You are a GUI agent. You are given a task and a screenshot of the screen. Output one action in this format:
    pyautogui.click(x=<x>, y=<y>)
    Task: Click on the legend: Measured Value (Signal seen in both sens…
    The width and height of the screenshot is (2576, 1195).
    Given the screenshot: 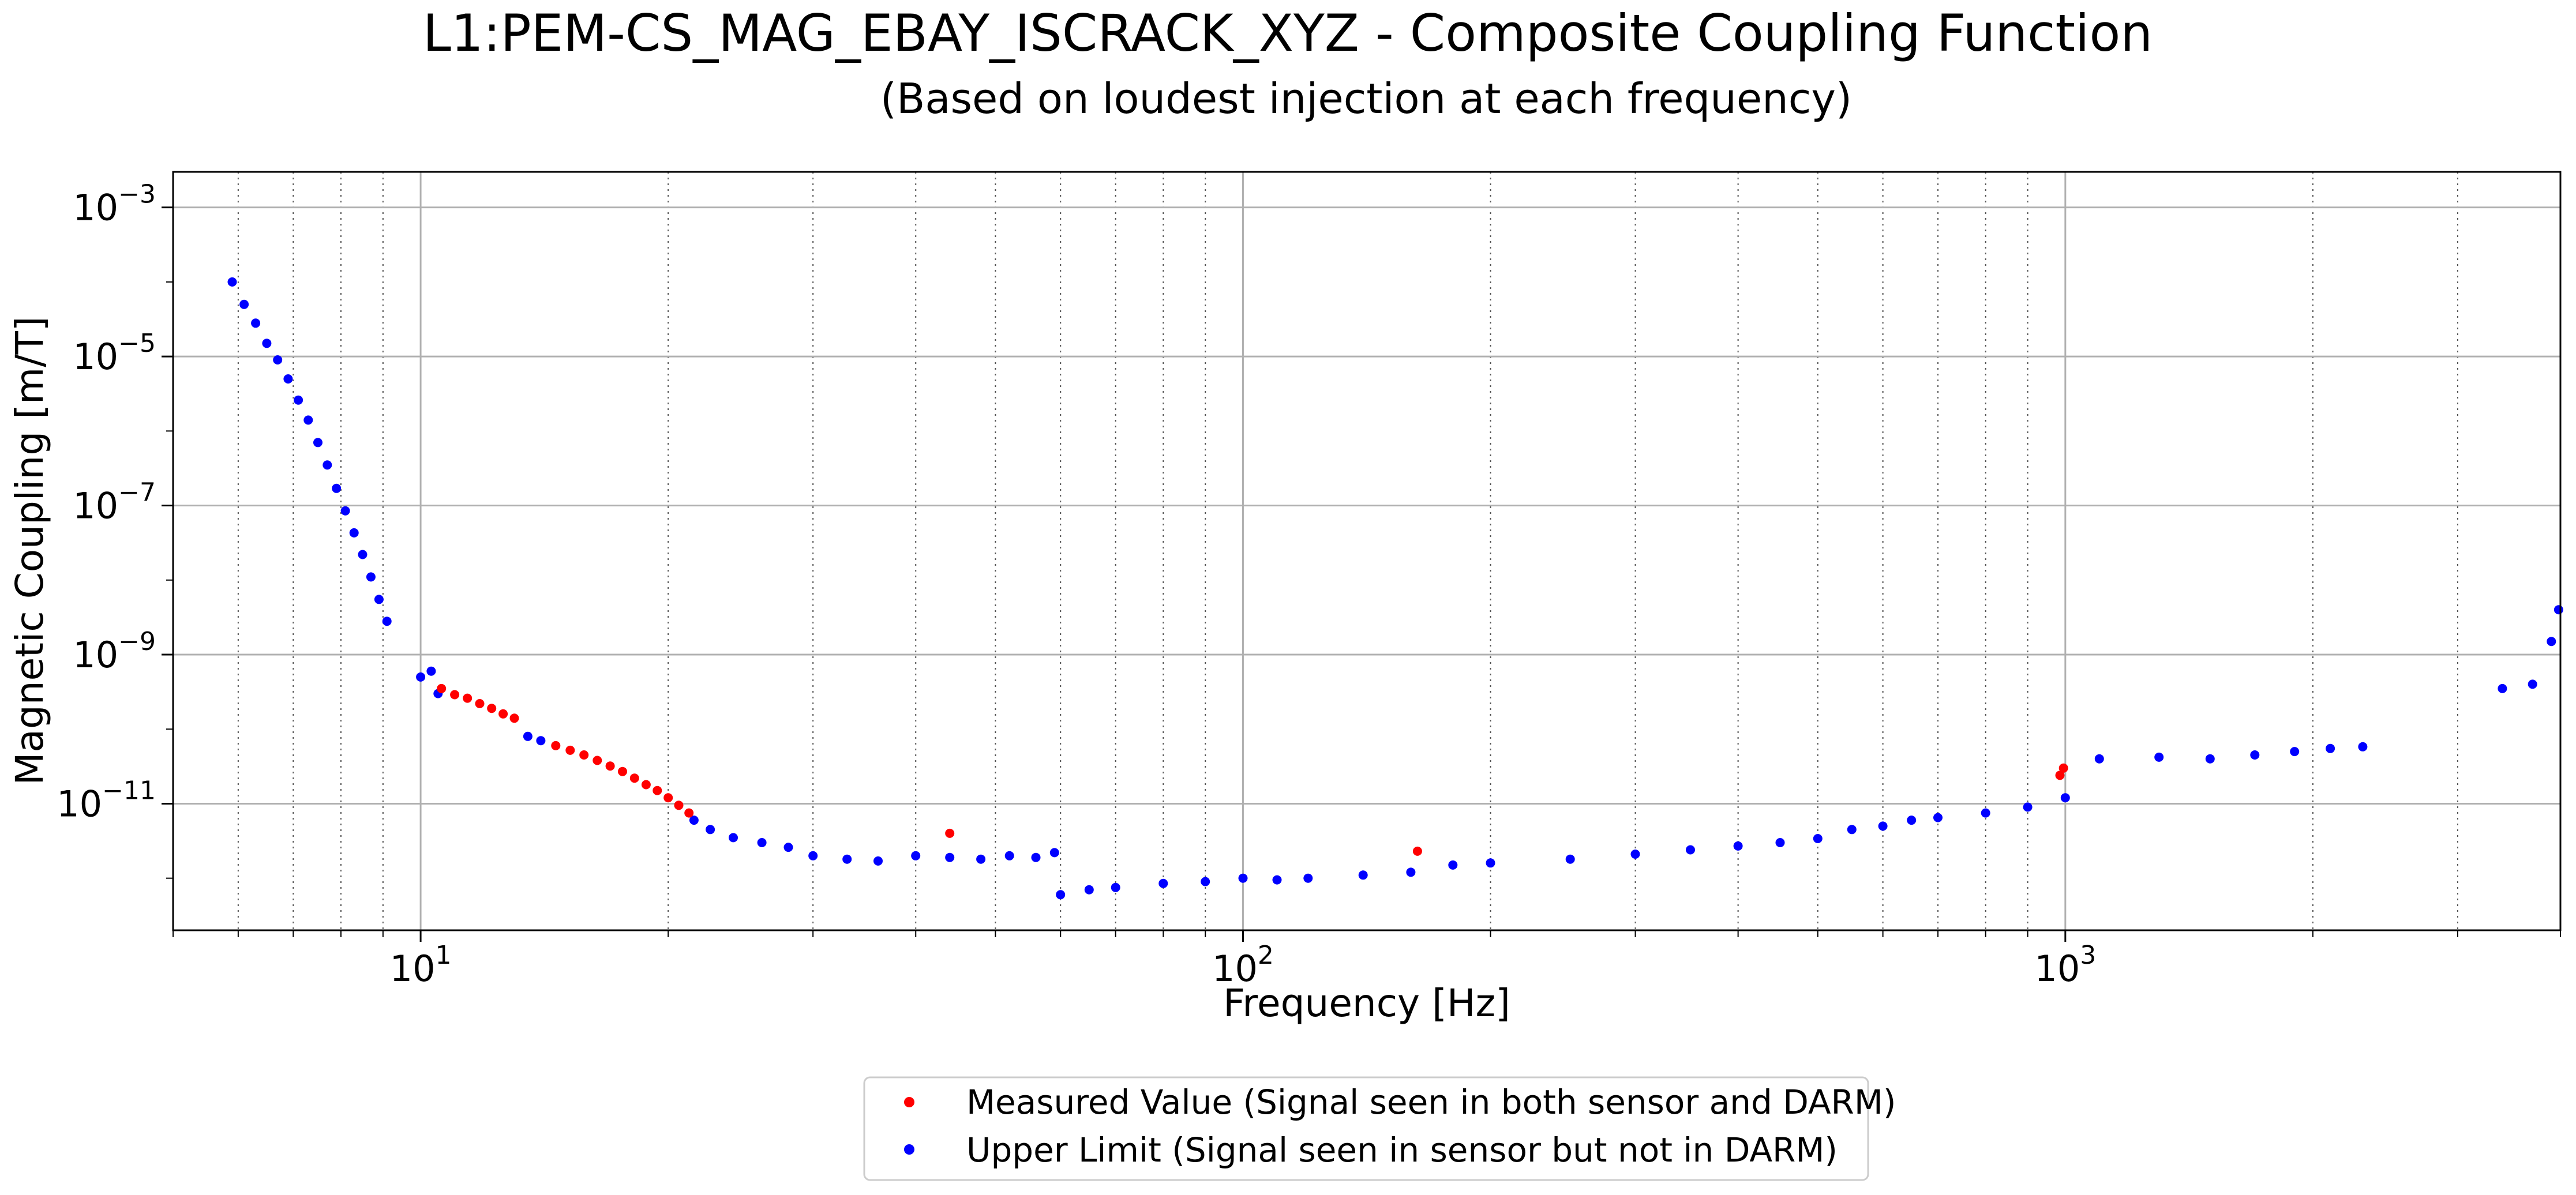 What is the action you would take?
    pyautogui.click(x=1379, y=1128)
    